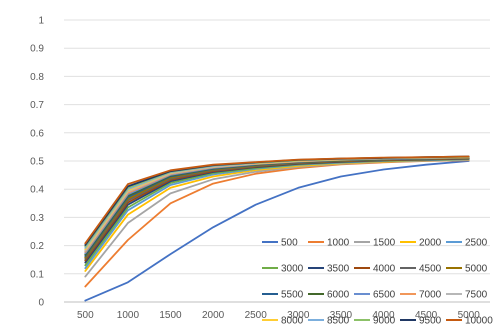 This screenshot has height=329, width=502. Describe the element at coordinates (430, 243) in the screenshot. I see `legend-label: 2000` at that location.